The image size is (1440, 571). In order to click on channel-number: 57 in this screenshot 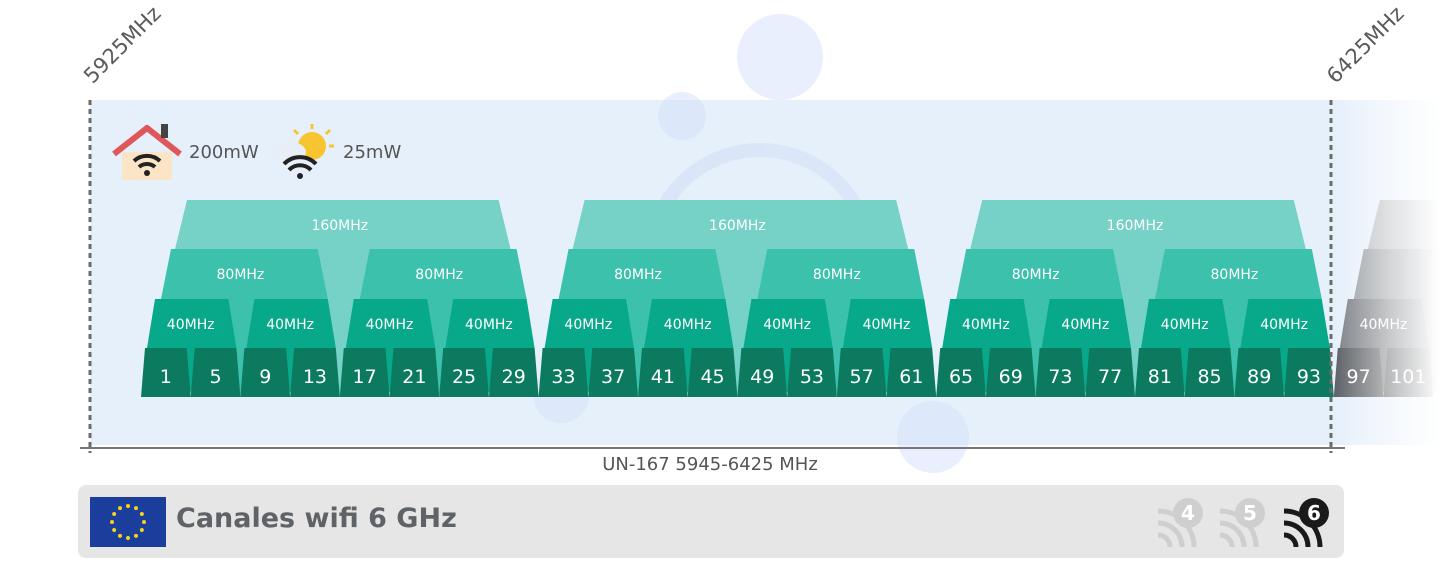, I will do `click(862, 377)`.